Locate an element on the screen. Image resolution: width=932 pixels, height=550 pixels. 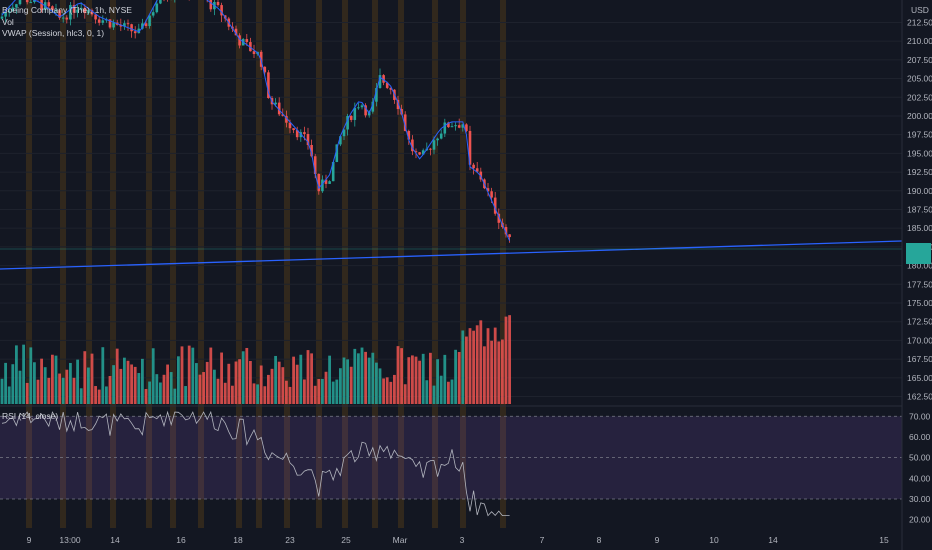
vwap-legend: VWAP (Session, hlc3, 0, 1) is located at coordinates (53, 33).